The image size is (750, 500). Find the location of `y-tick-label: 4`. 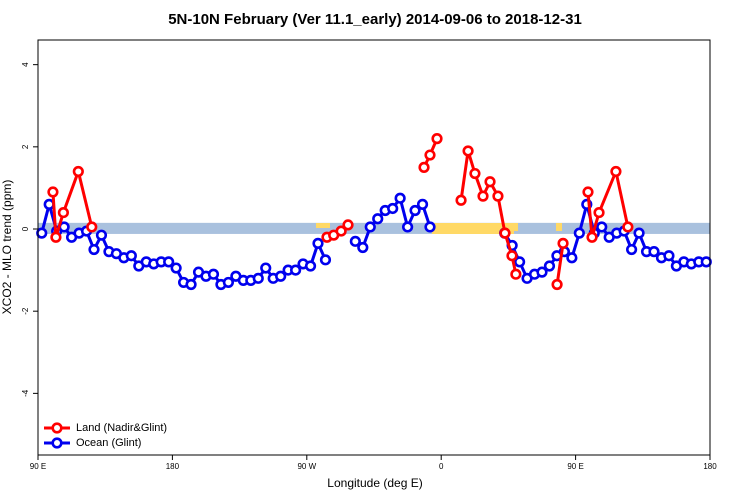

y-tick-label: 4 is located at coordinates (25, 64).